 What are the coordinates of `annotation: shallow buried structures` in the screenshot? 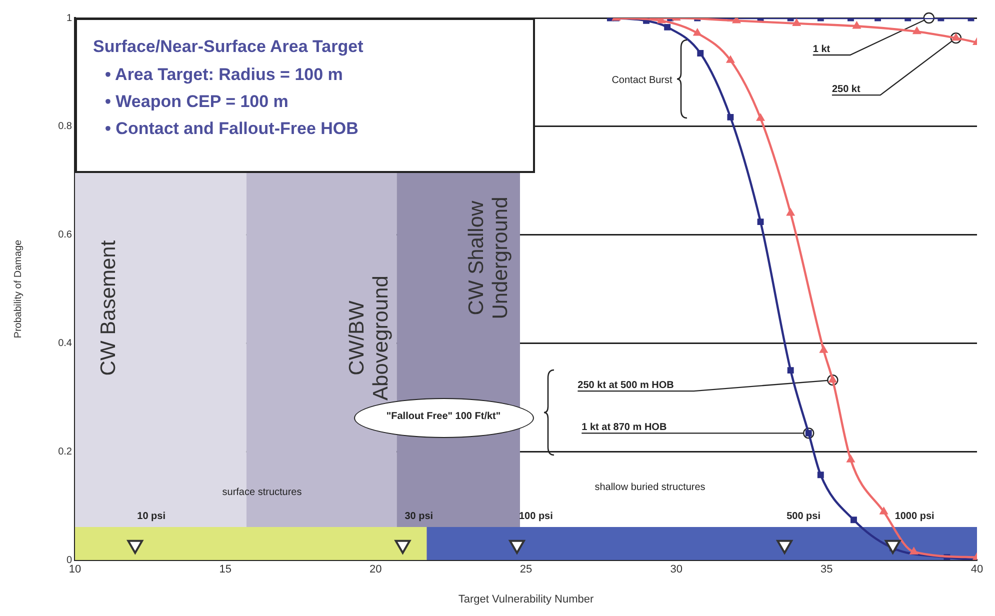 It's located at (650, 487).